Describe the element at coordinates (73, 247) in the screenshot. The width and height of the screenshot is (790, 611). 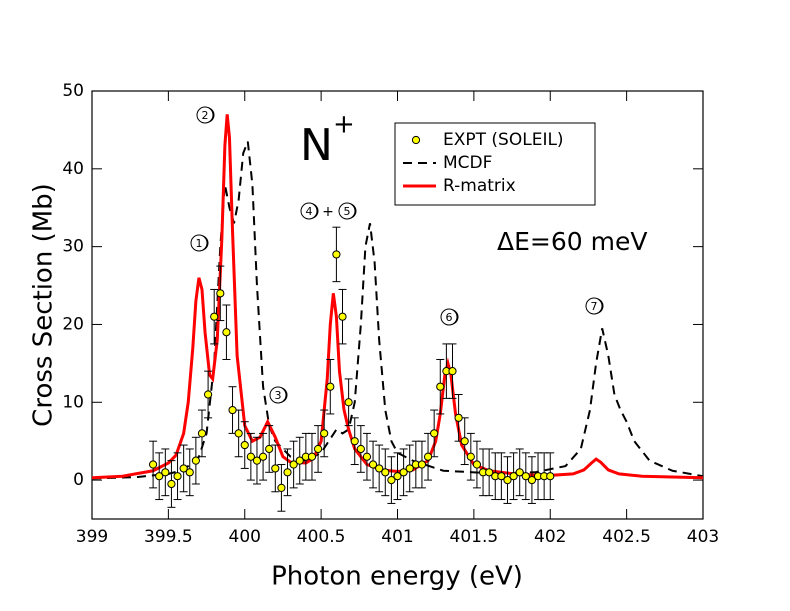
I see `y-tick-label: 30` at that location.